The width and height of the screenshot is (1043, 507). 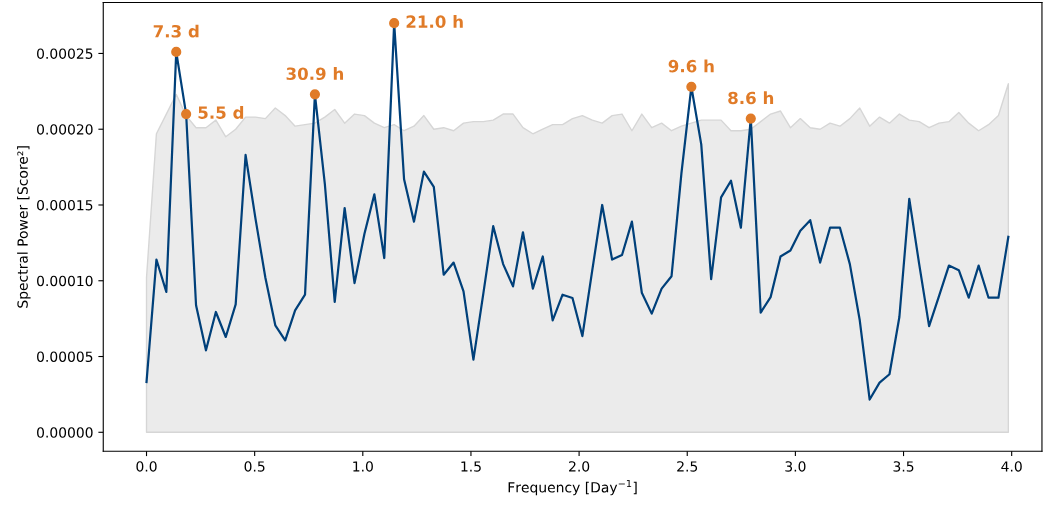 What do you see at coordinates (65, 129) in the screenshot?
I see `y-tick-label: 0.00020` at bounding box center [65, 129].